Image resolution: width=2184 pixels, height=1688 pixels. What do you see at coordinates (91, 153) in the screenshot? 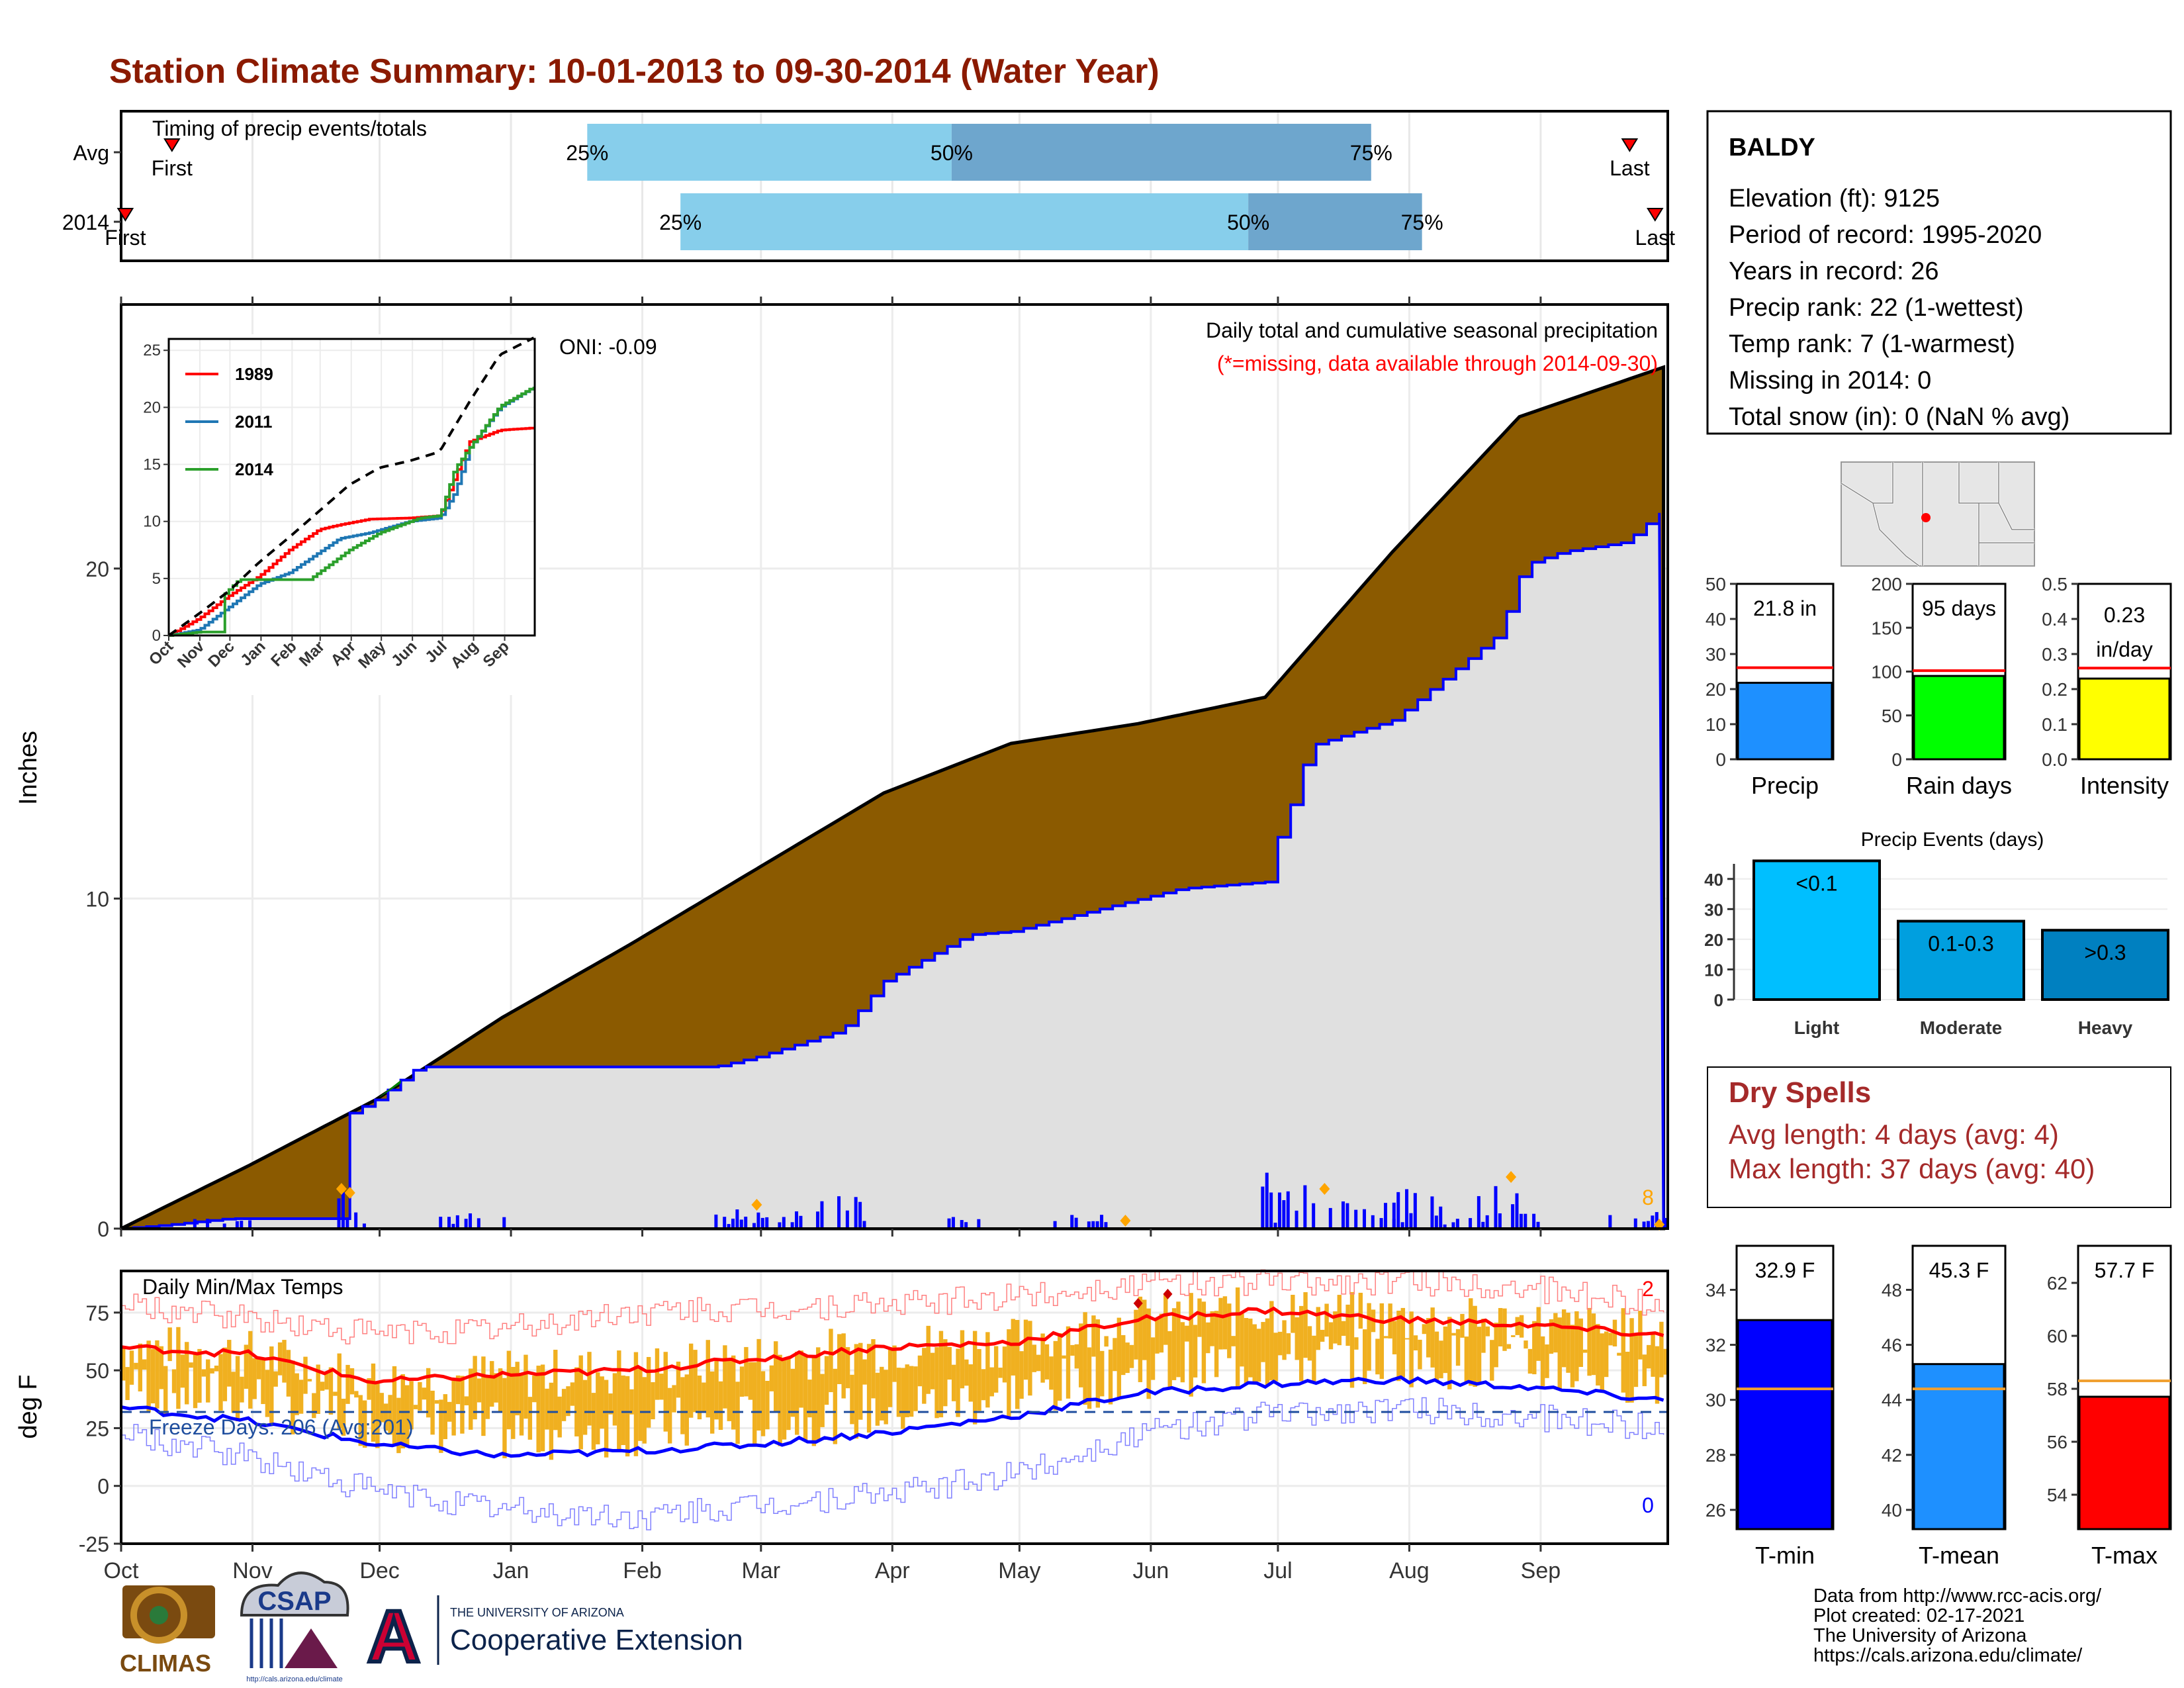
I see `timing-row-label: Avg` at bounding box center [91, 153].